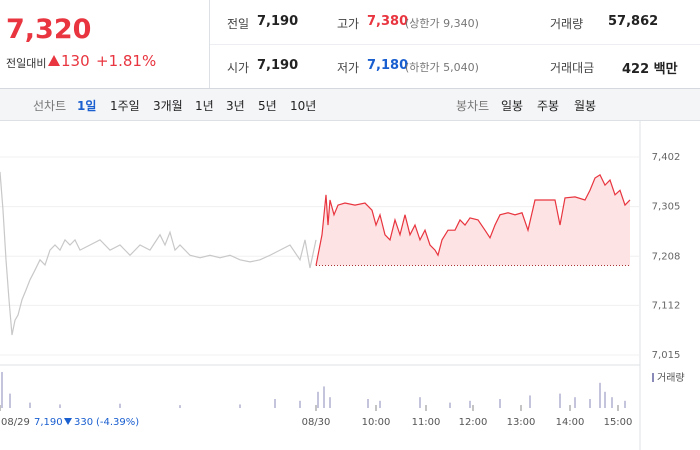  What do you see at coordinates (426, 422) in the screenshot?
I see `x-tick-label: 11:00` at bounding box center [426, 422].